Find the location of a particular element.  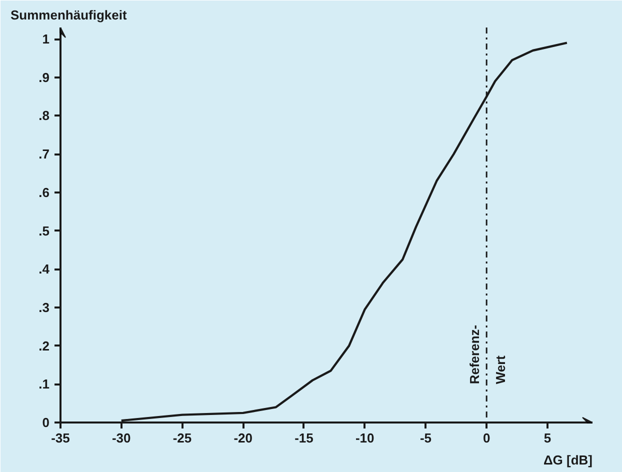

x-tick-label: -35 is located at coordinates (60, 438).